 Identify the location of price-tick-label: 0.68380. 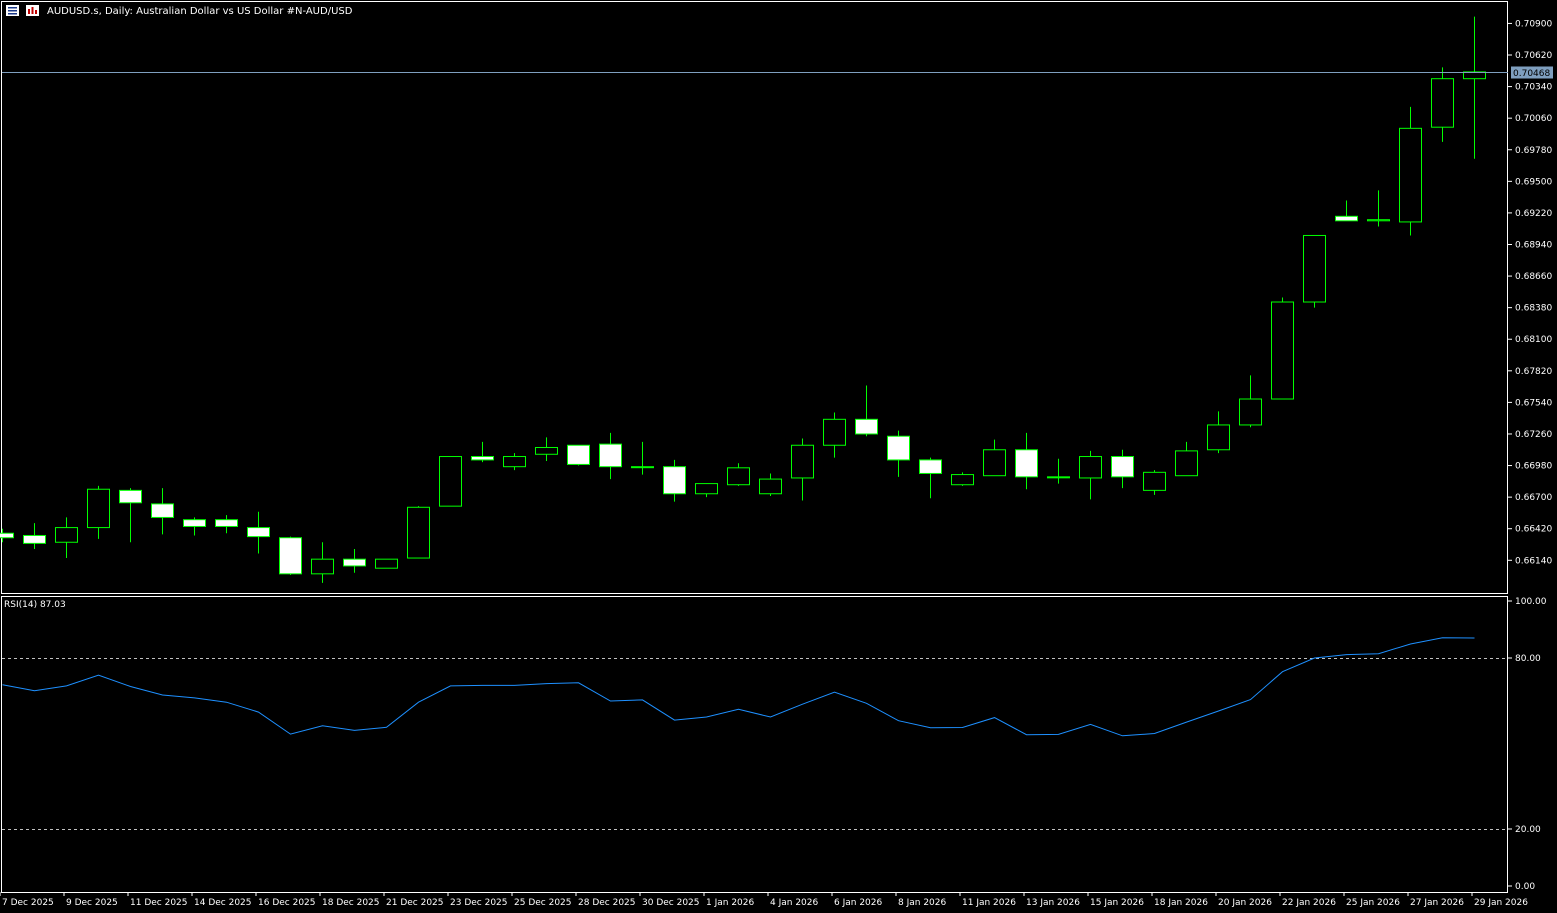
(1533, 309).